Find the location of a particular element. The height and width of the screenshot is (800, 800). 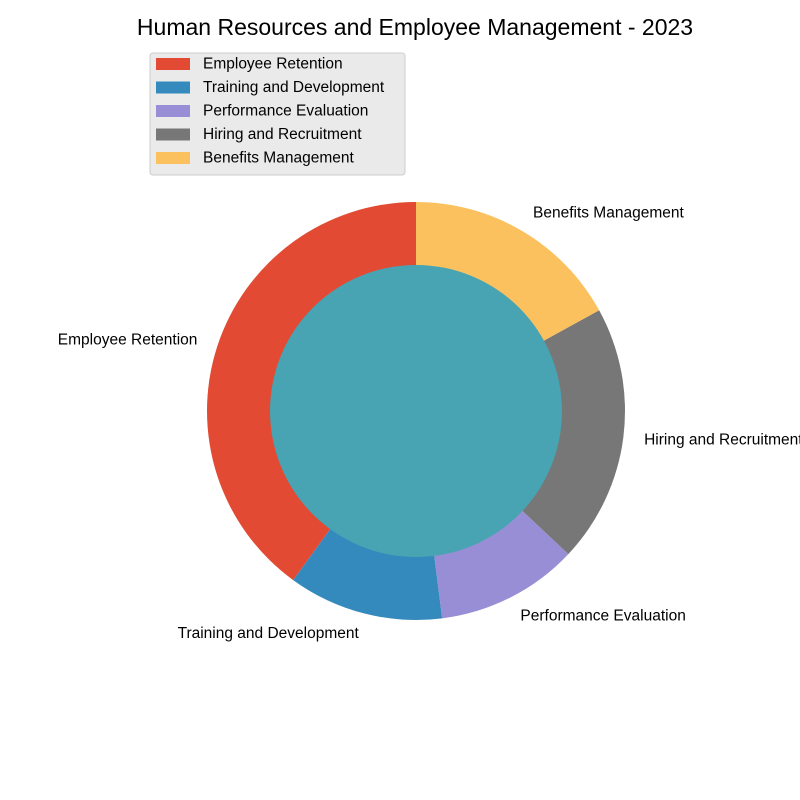

slice-label-benefits-management: Benefits Management is located at coordinates (608, 213).